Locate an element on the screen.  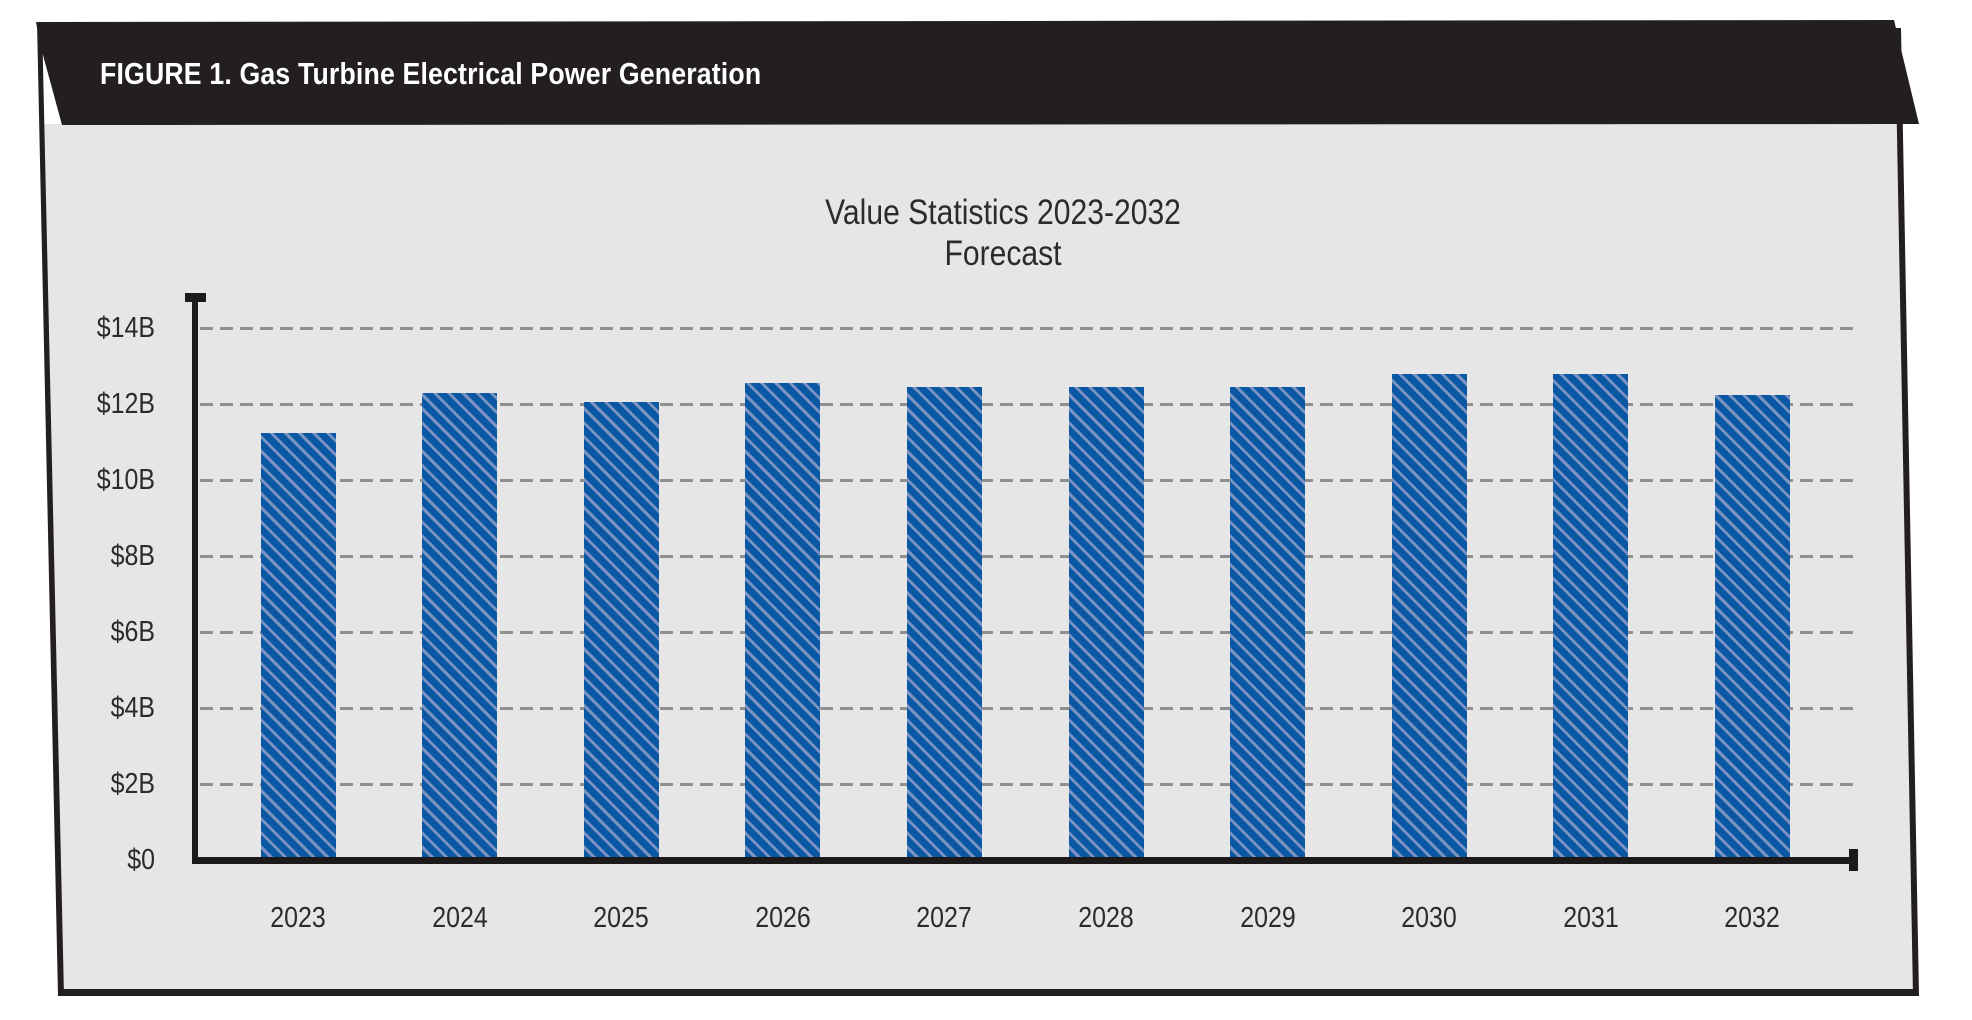
x-axis-end-cap is located at coordinates (1853, 860).